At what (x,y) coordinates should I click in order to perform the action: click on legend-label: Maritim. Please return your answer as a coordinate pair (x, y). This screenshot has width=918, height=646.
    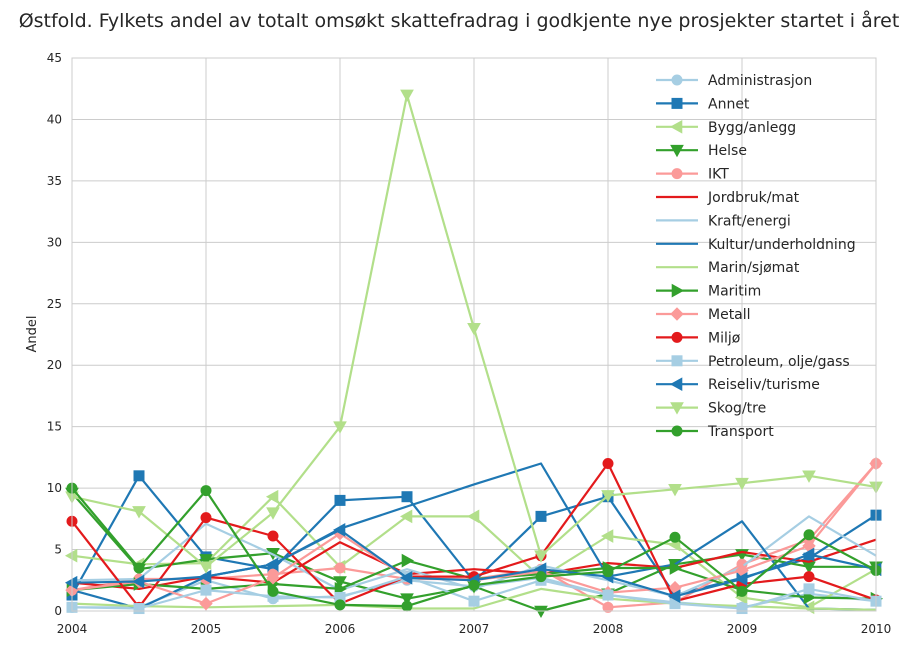
    Looking at the image, I should click on (734, 292).